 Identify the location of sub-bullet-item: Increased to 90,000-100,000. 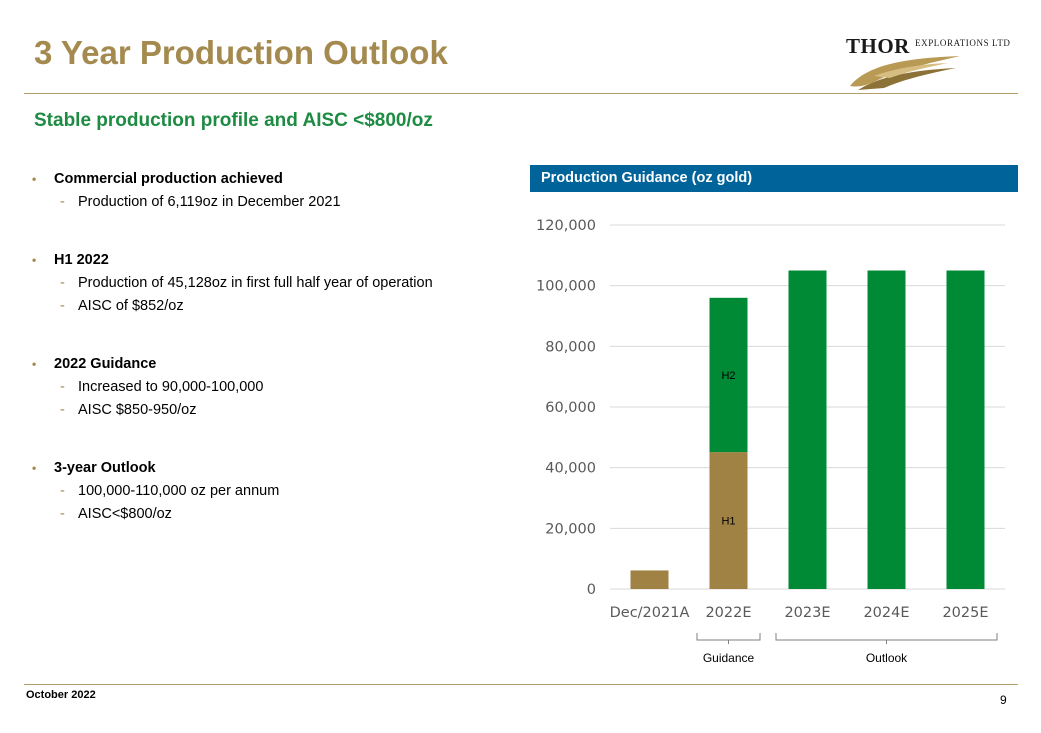
(265, 387).